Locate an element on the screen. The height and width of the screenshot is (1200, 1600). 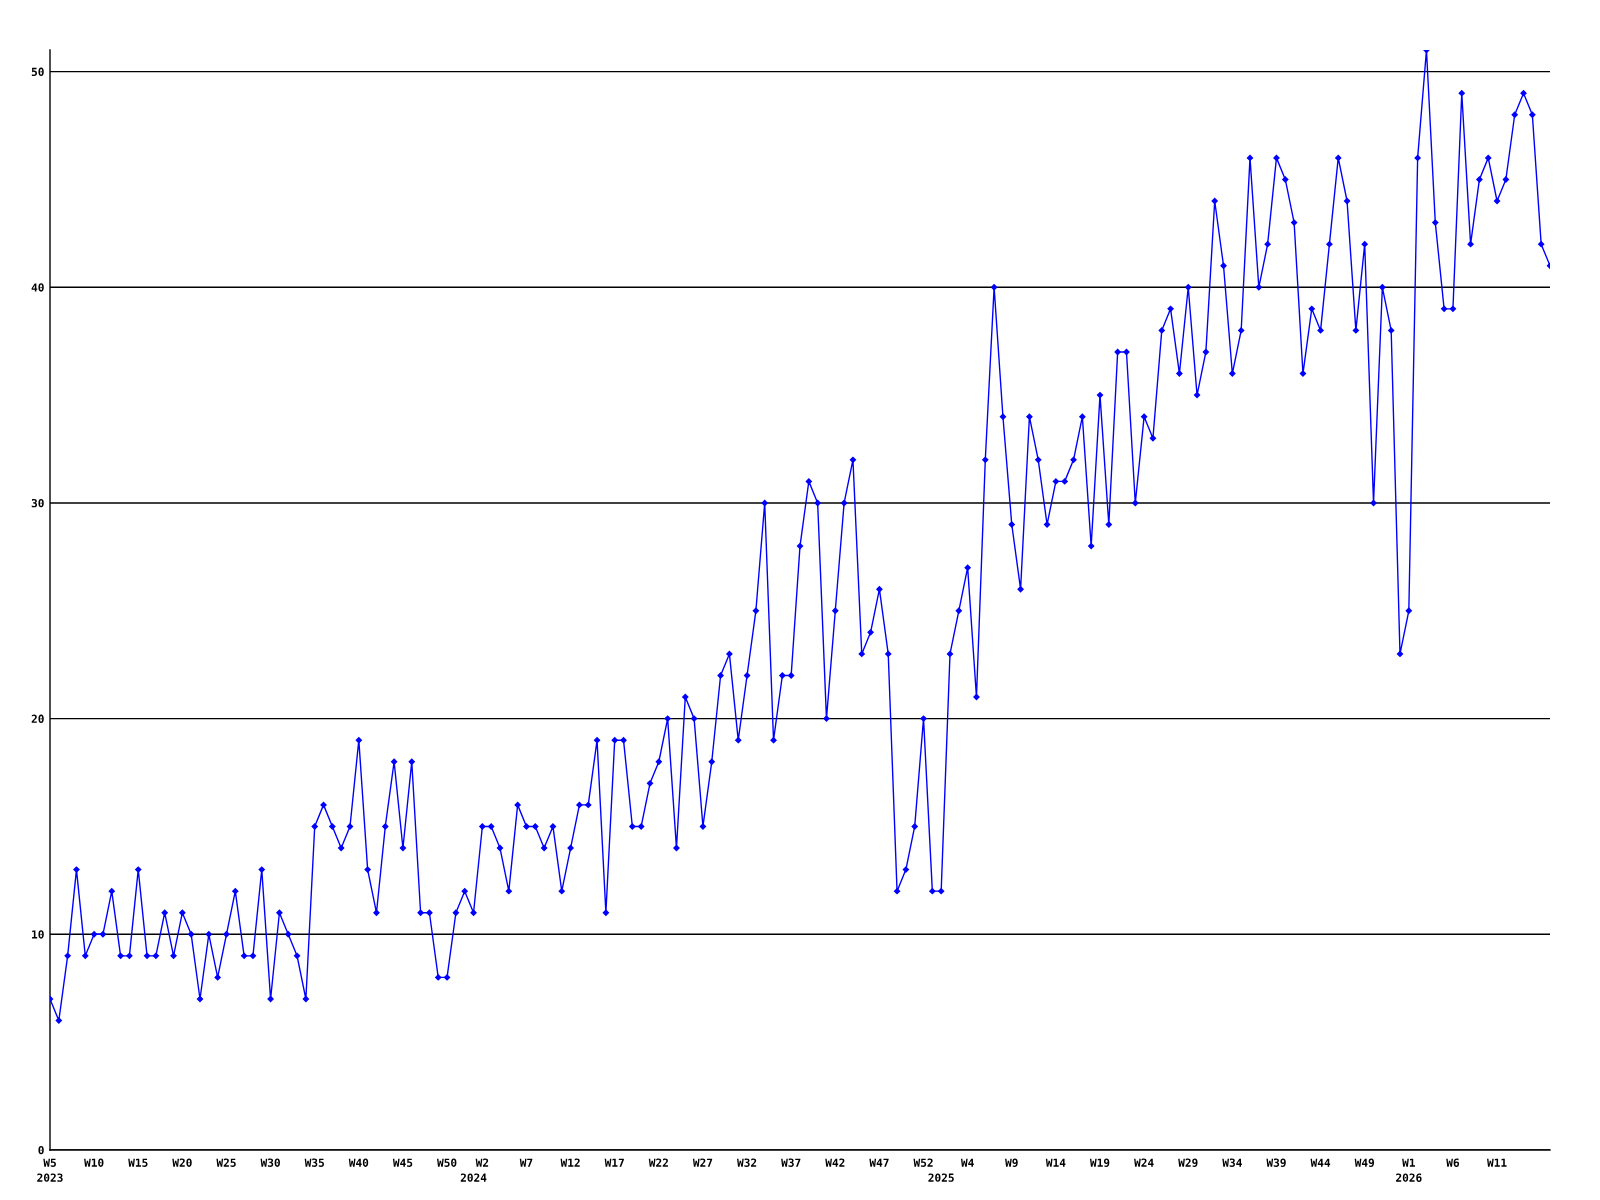
x-tick-label: W24 is located at coordinates (1144, 1162).